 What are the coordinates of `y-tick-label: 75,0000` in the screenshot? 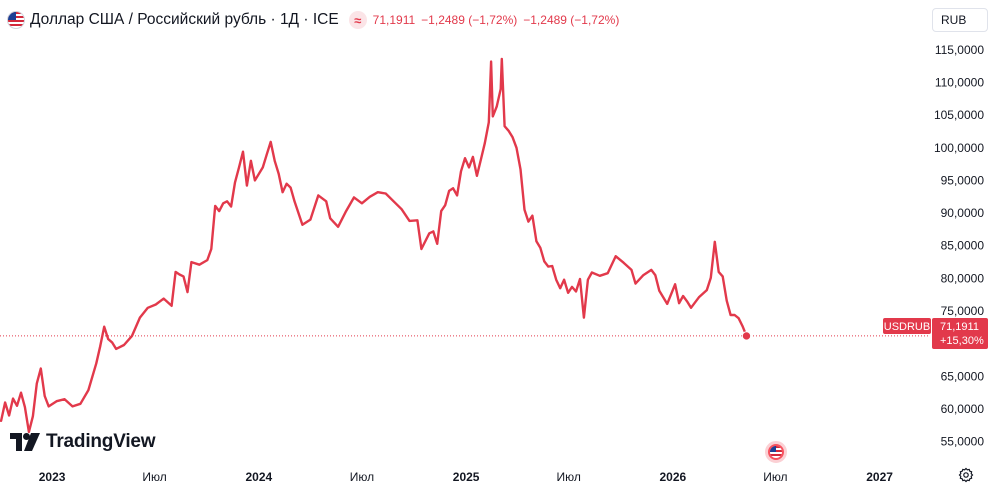 It's located at (963, 311).